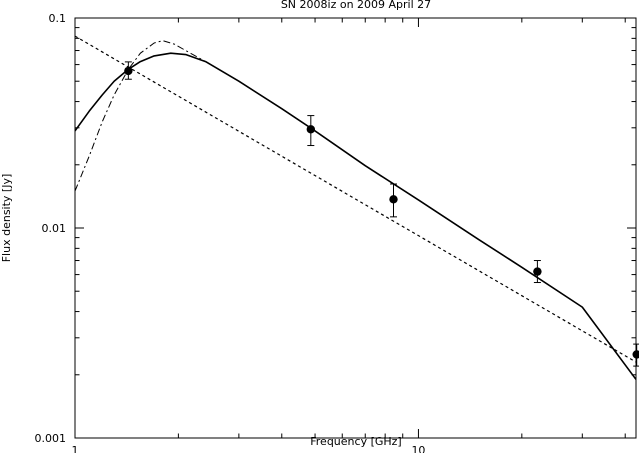  Describe the element at coordinates (58, 18) in the screenshot. I see `y-tick-label: 0.1` at that location.